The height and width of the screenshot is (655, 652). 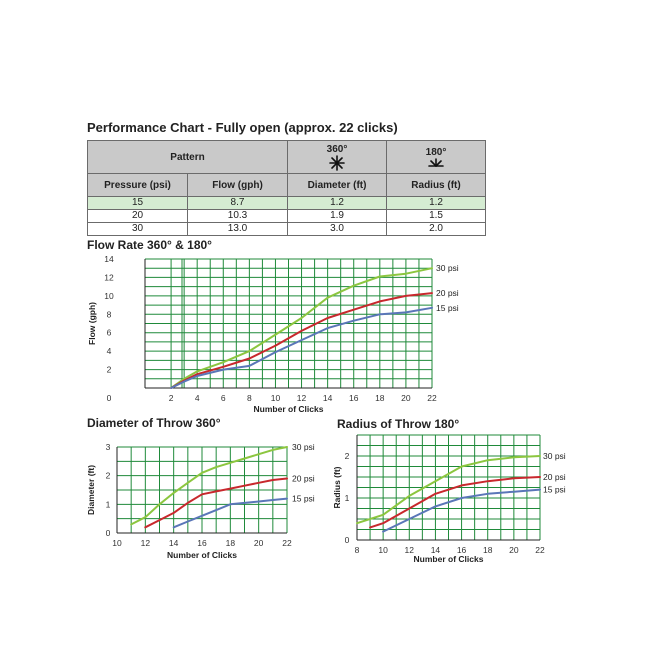 I want to click on table-row: 15 8.7 1.2 1.2, so click(x=287, y=203).